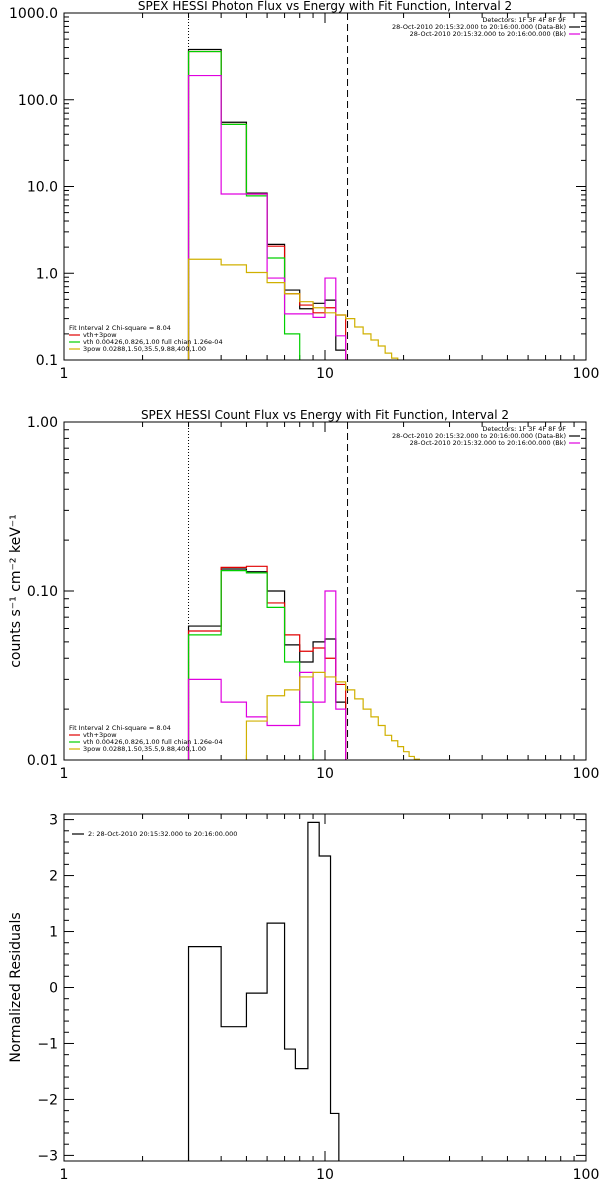 The image size is (600, 1200). What do you see at coordinates (47, 274) in the screenshot?
I see `y-tick-label: 1.0` at bounding box center [47, 274].